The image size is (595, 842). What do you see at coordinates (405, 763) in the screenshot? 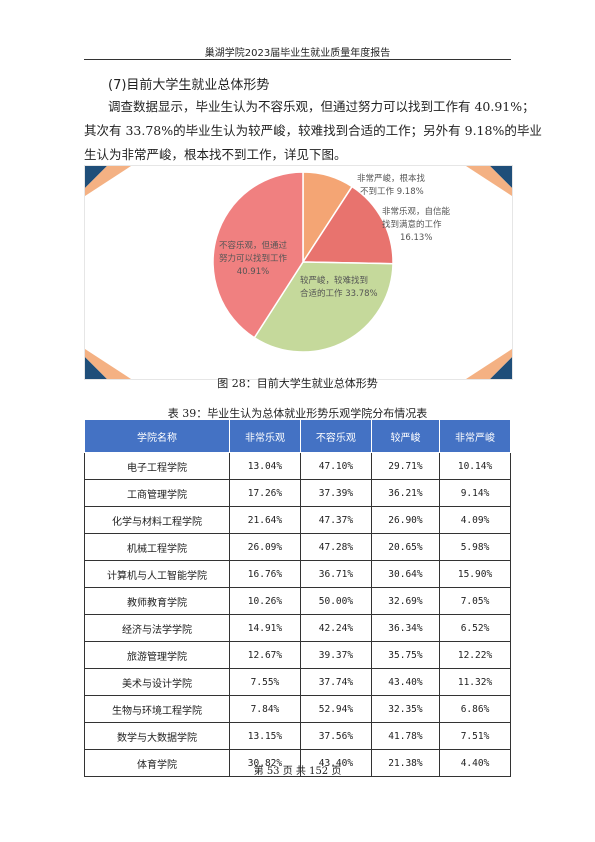
I see `percentage-cell: 21.38%` at bounding box center [405, 763].